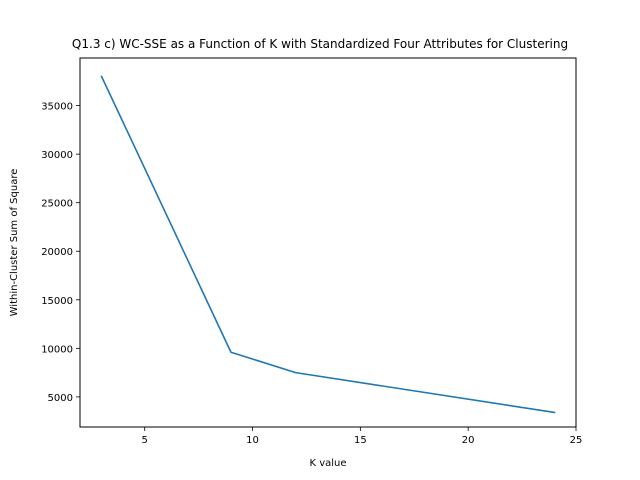 This screenshot has height=480, width=640. Describe the element at coordinates (57, 301) in the screenshot. I see `y-tick-label: 15000` at that location.